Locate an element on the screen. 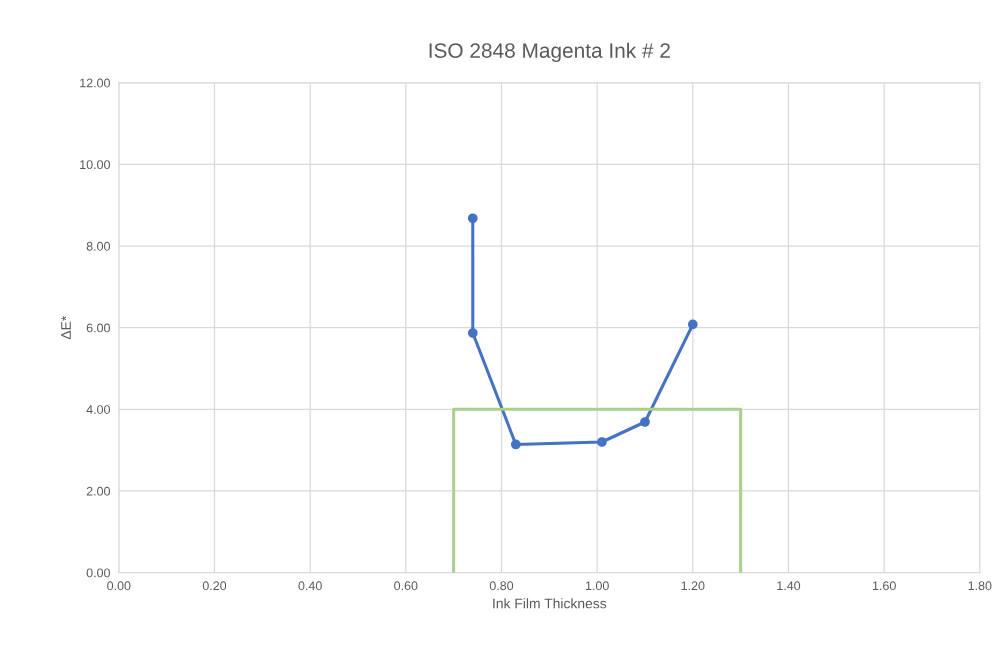  y-axis-title: ΔE* is located at coordinates (66, 327).